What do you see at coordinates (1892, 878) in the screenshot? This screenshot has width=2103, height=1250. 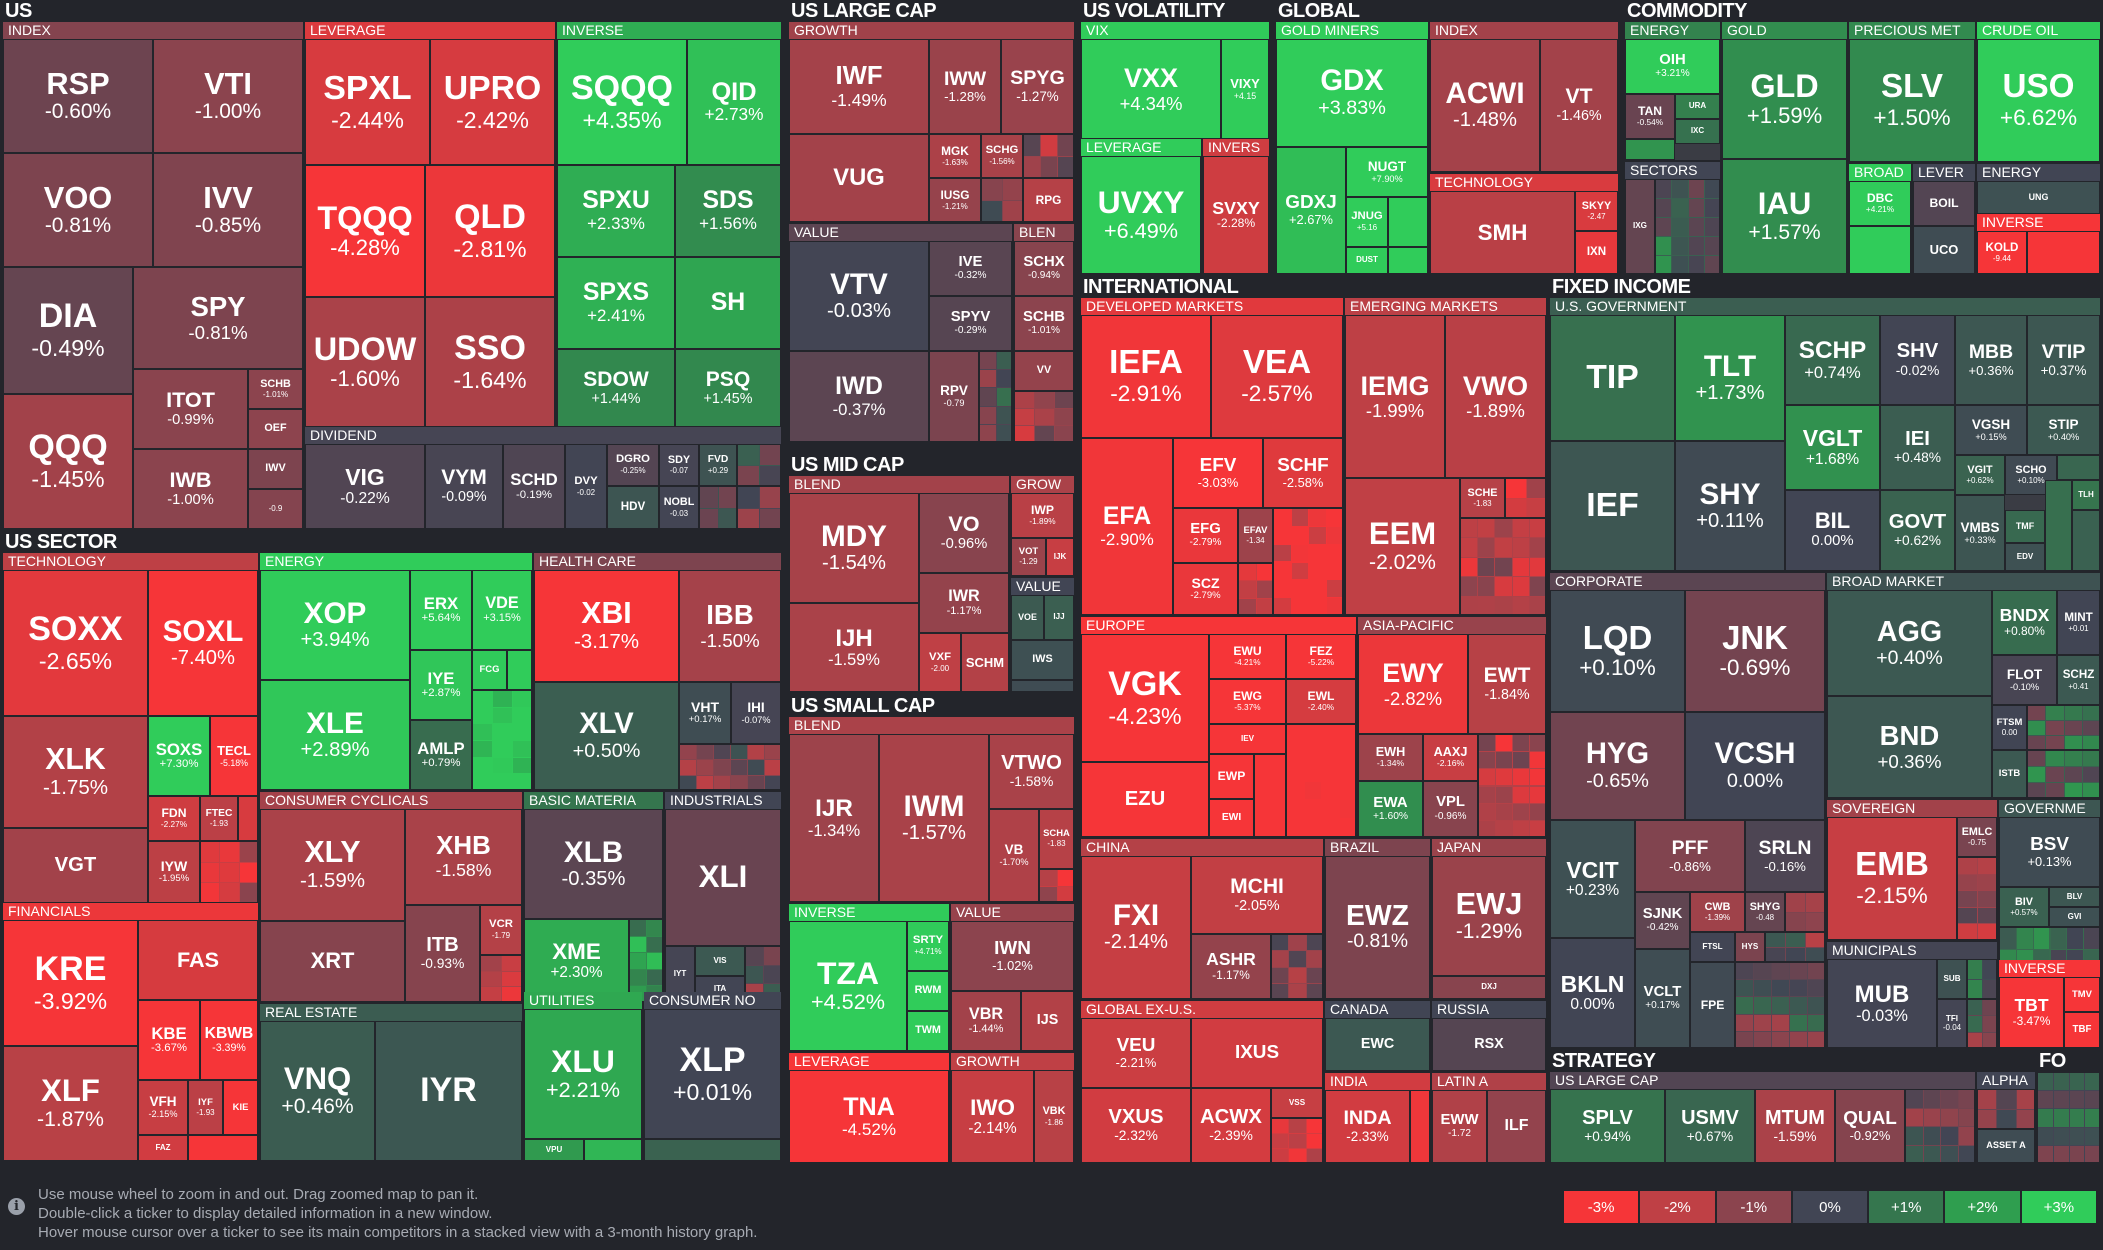 I see `ticker-tile: EMB -2.15%` at bounding box center [1892, 878].